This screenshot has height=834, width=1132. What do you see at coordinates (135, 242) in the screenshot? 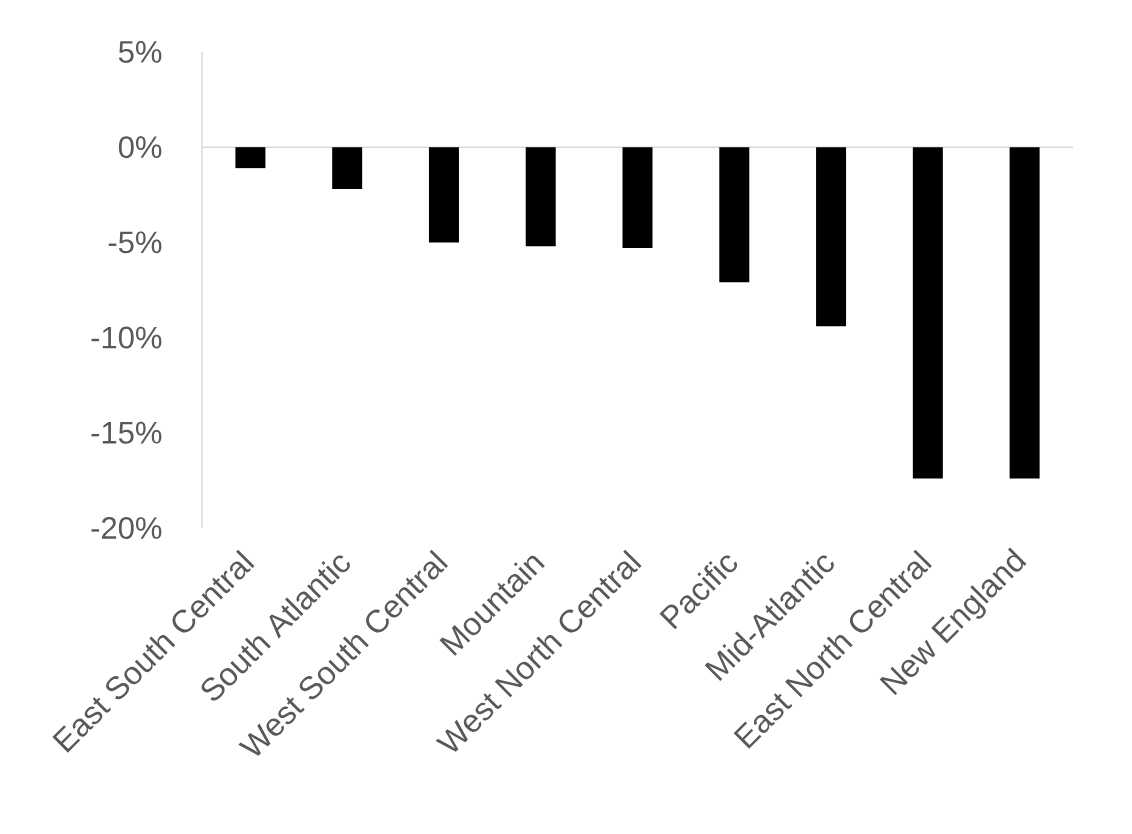
I see `y-tick-label: -5%` at bounding box center [135, 242].